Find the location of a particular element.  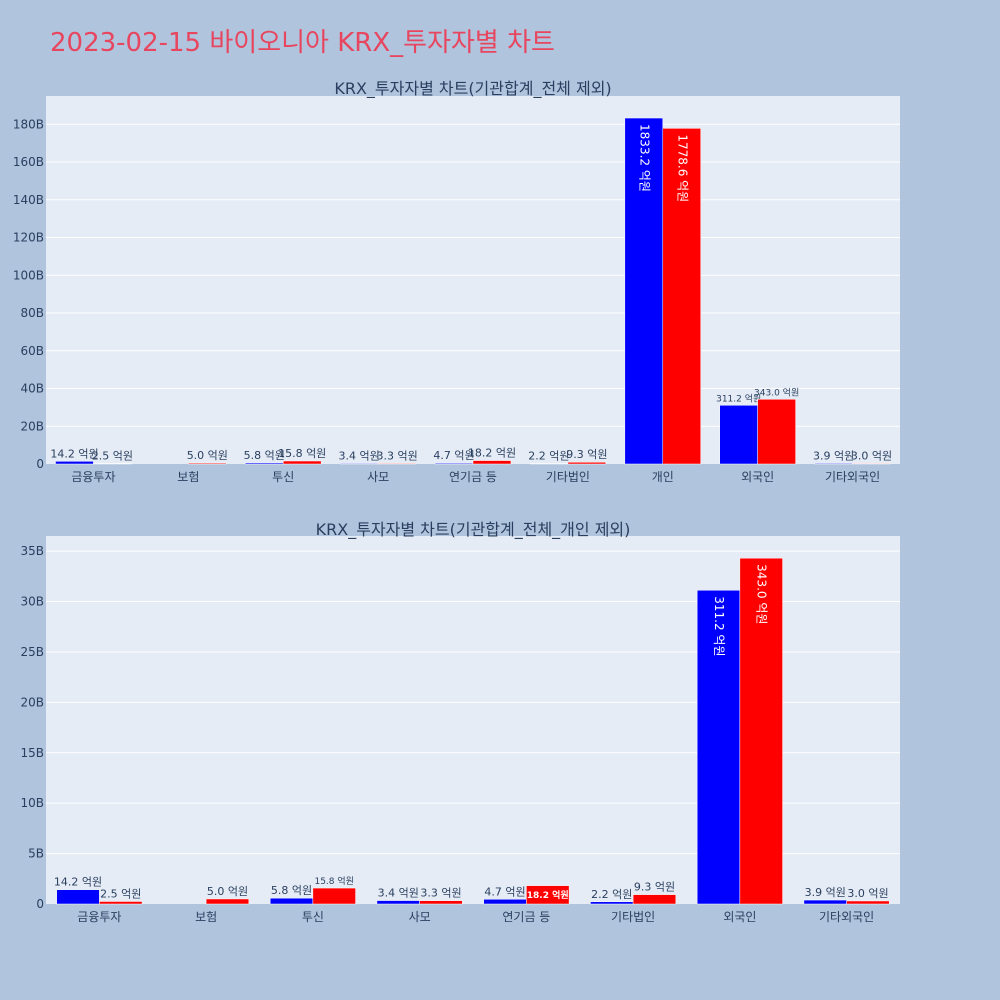

y-tick-label: 25B is located at coordinates (32, 652).